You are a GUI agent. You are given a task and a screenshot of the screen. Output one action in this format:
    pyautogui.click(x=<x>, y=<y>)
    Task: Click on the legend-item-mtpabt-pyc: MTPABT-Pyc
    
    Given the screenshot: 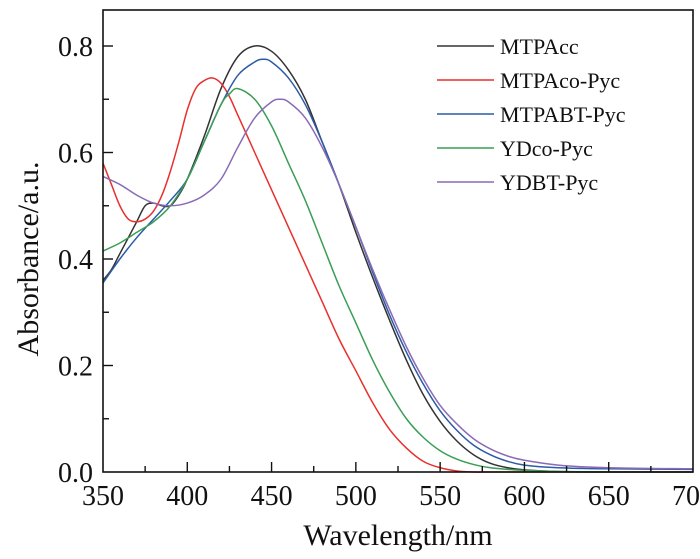 What is the action you would take?
    pyautogui.click(x=531, y=114)
    